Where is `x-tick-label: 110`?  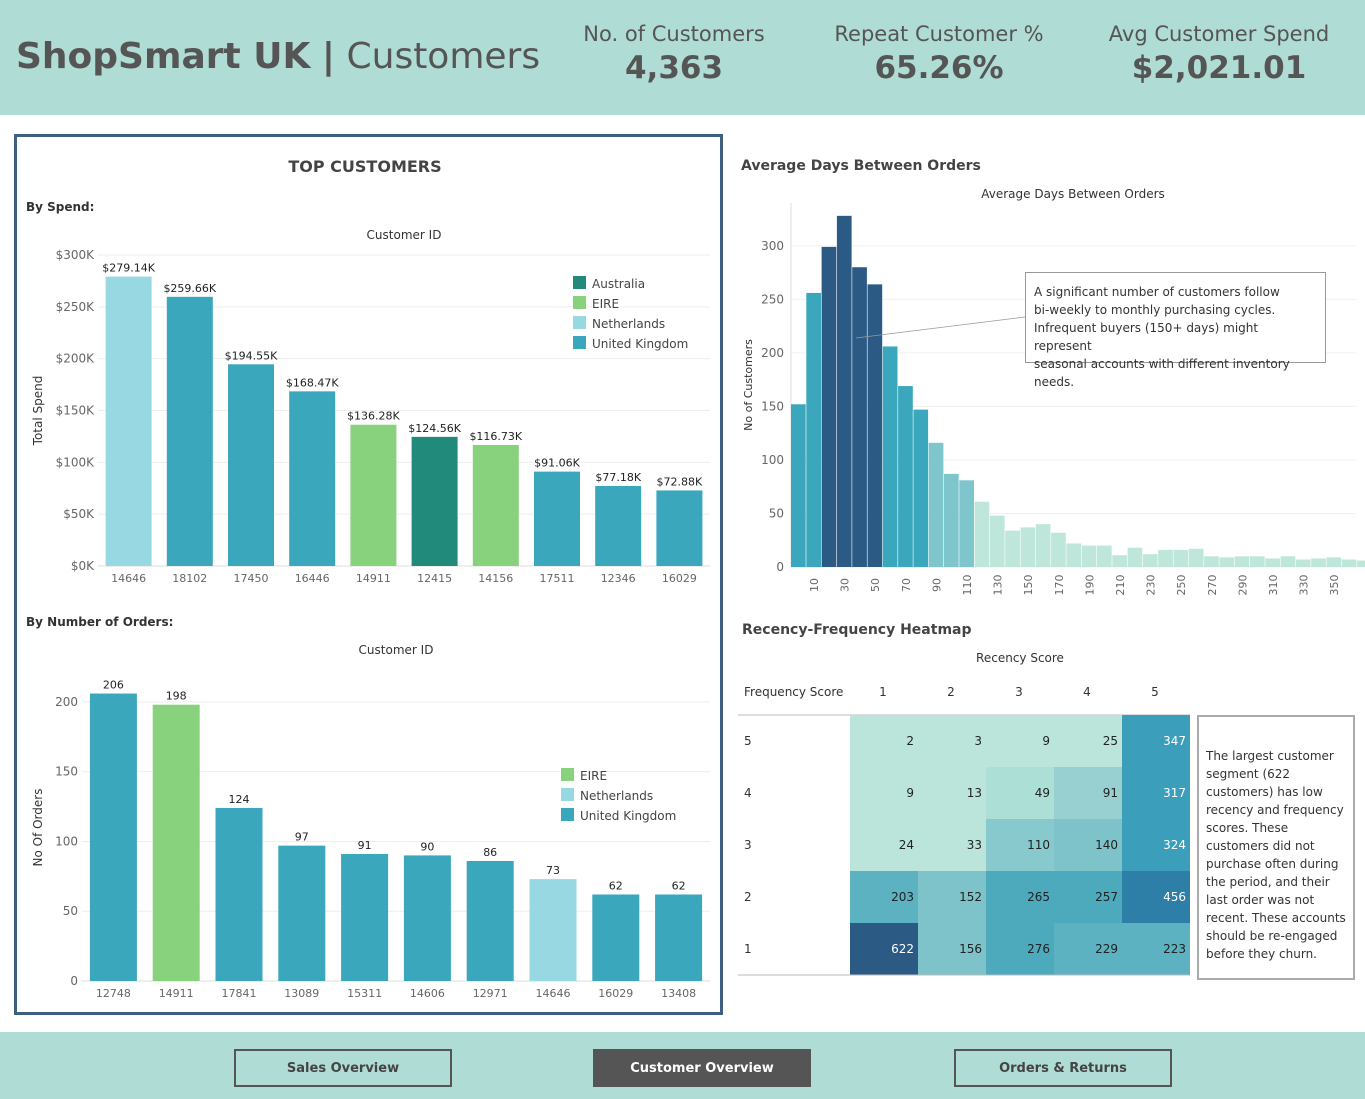
x-tick-label: 110 is located at coordinates (967, 585).